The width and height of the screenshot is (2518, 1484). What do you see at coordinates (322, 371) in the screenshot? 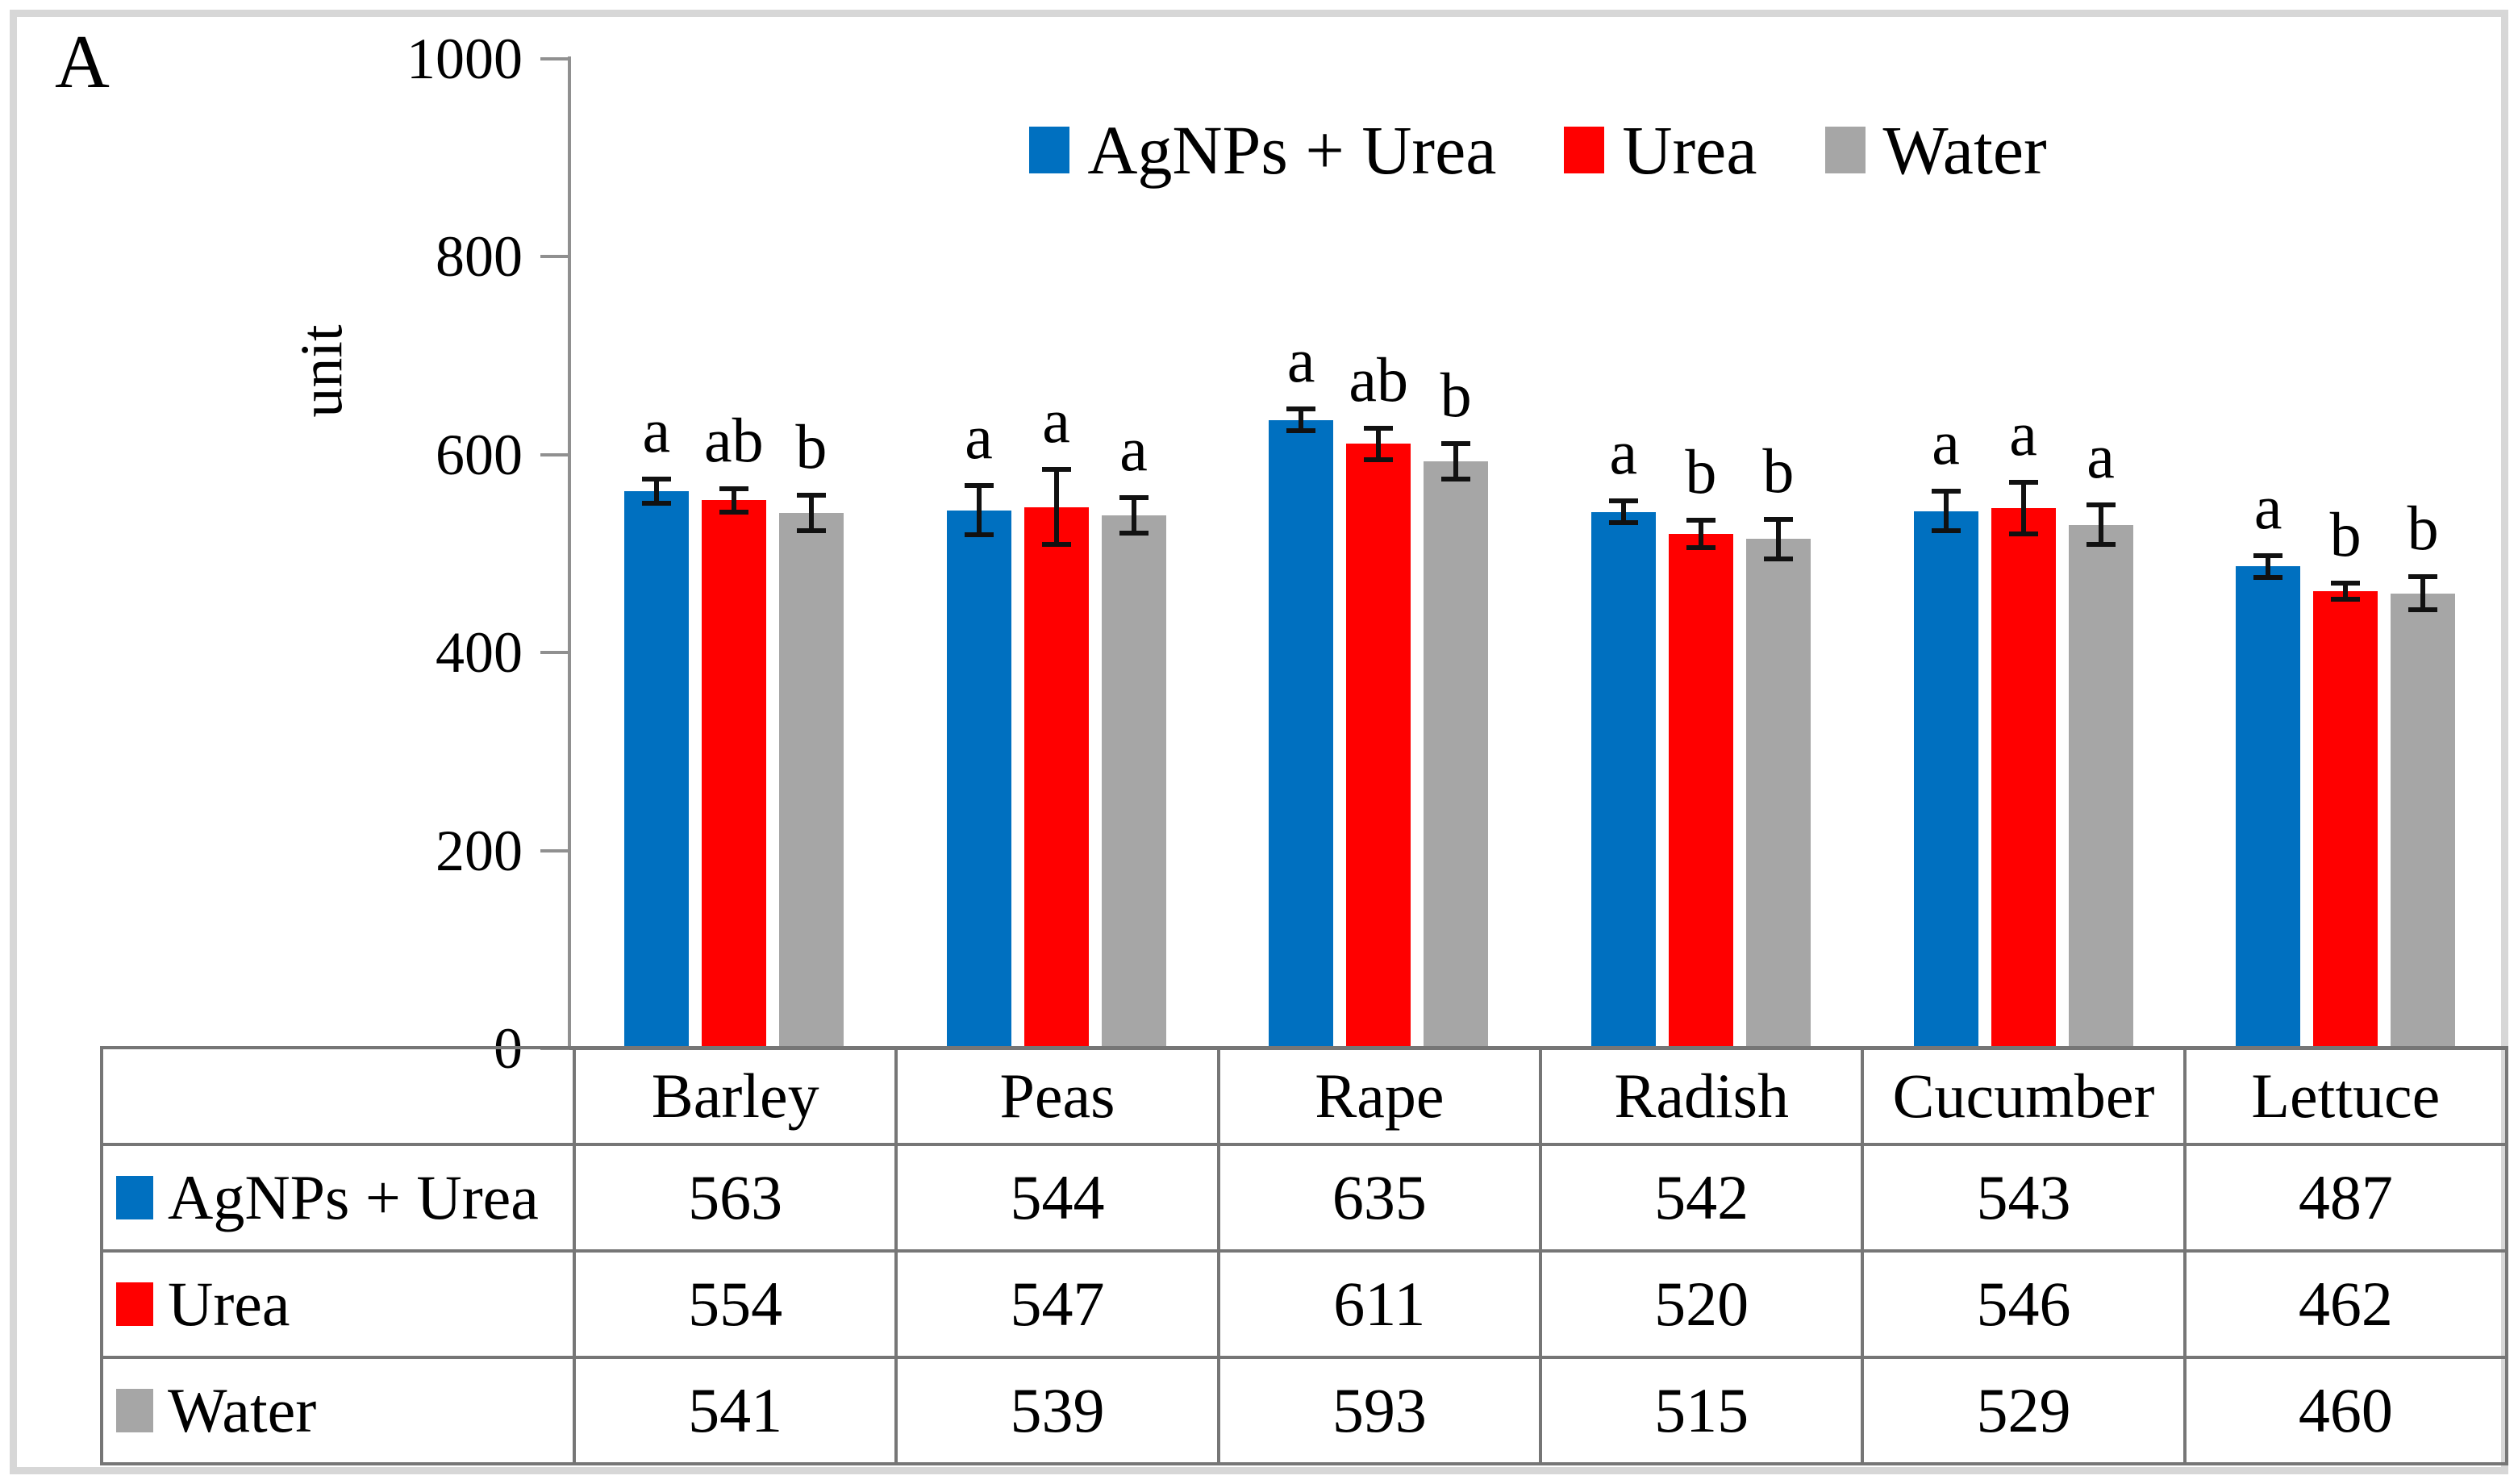
I see `y-axis-title: unit` at bounding box center [322, 371].